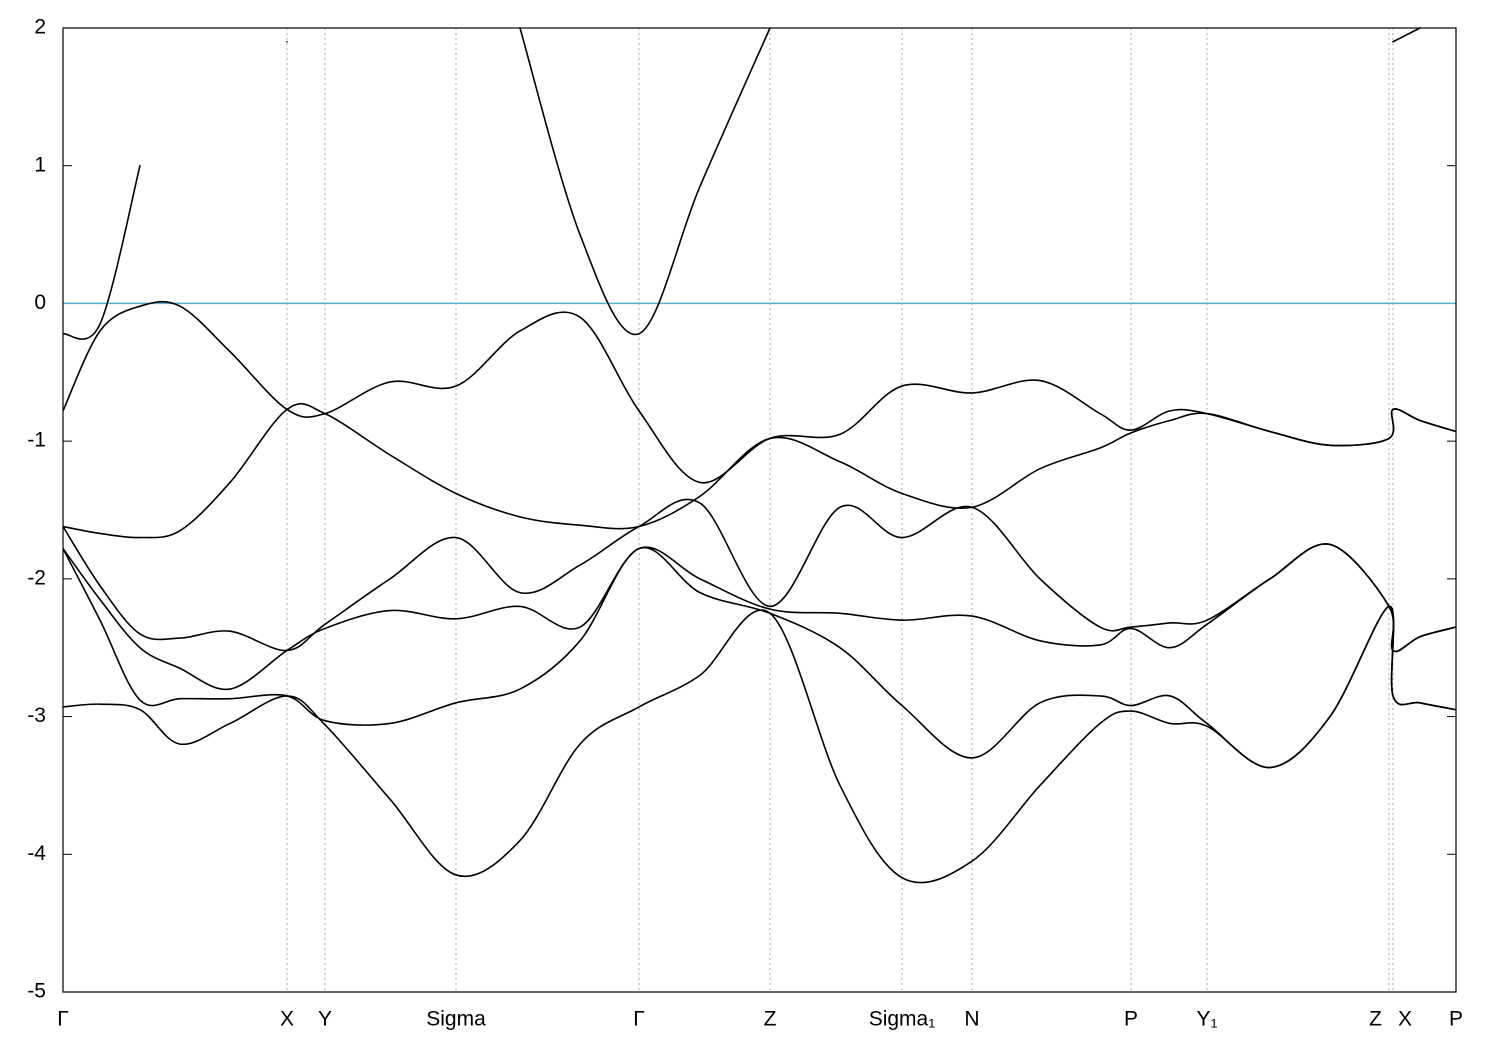  What do you see at coordinates (971, 1019) in the screenshot?
I see `x-tick-label: N` at bounding box center [971, 1019].